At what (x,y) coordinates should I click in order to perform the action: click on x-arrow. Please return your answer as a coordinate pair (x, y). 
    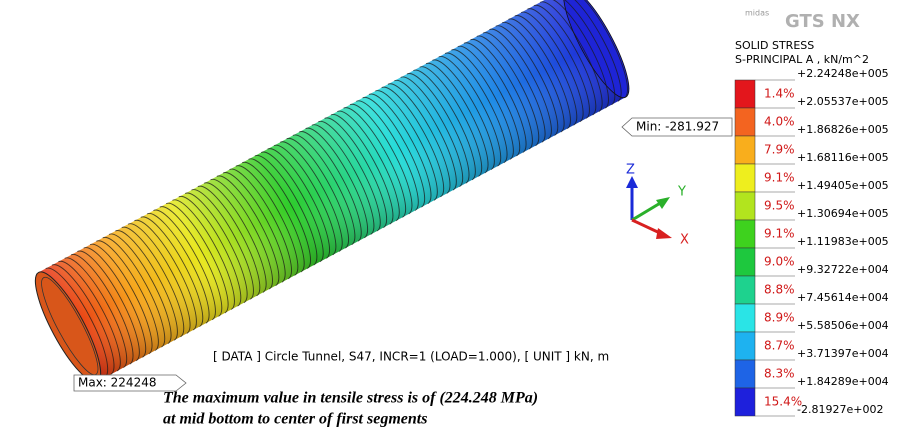
    Looking at the image, I should click on (664, 233).